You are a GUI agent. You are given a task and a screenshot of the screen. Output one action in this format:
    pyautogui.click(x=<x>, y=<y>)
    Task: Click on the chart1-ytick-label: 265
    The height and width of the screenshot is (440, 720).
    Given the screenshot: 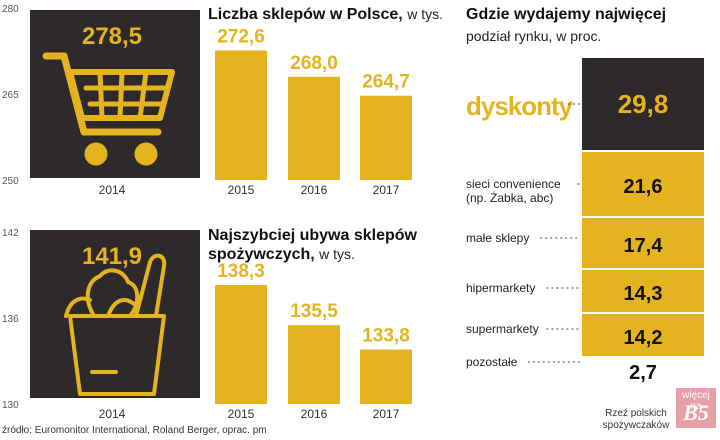 What is the action you would take?
    pyautogui.click(x=10, y=95)
    